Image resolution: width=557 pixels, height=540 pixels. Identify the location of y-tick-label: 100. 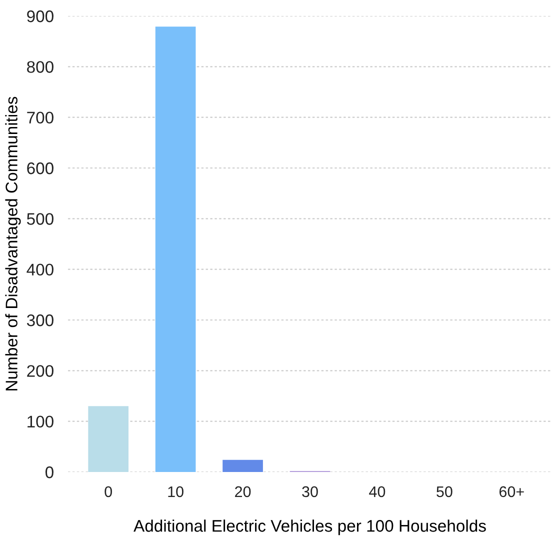
(41, 422).